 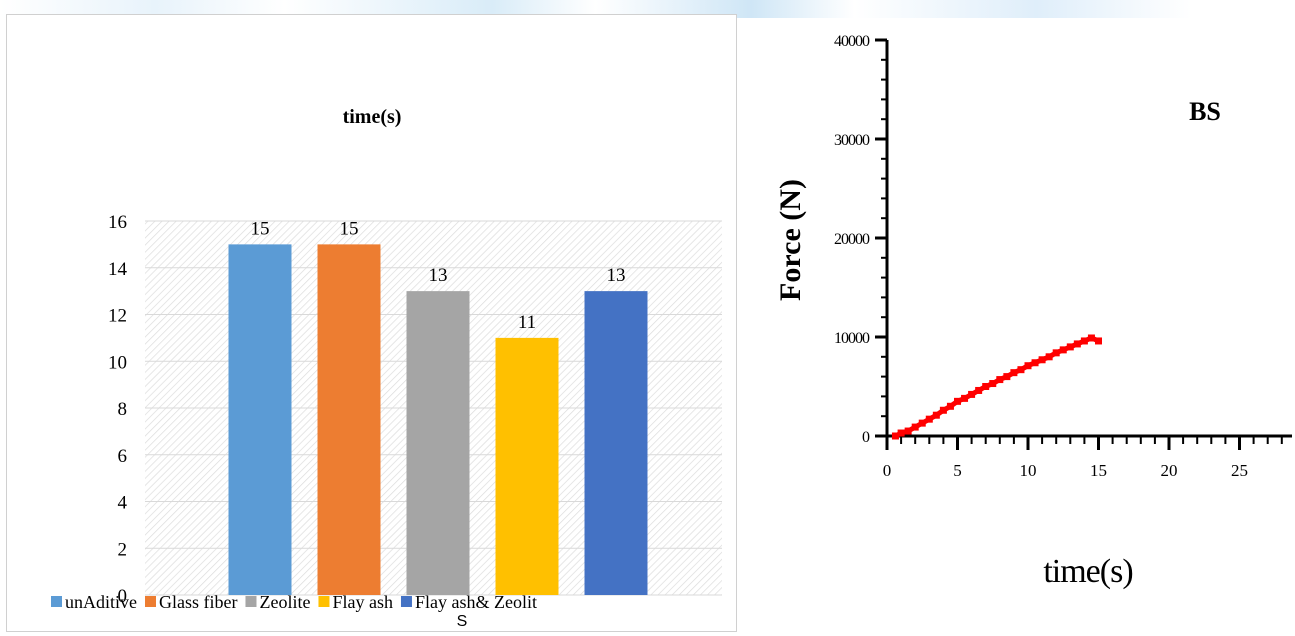 I want to click on line-x-tick-label: 20, so click(x=1169, y=470).